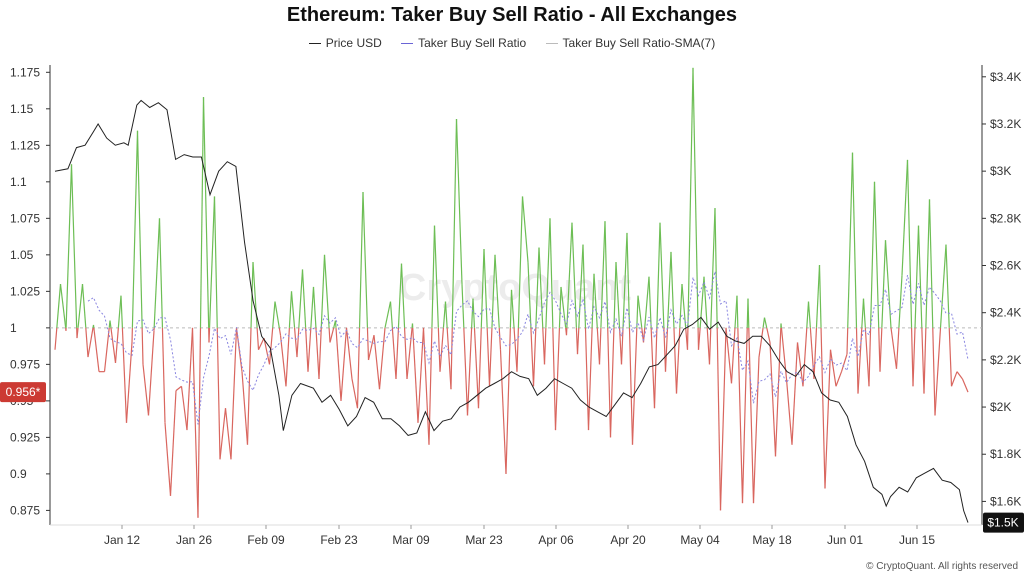  Describe the element at coordinates (1000, 407) in the screenshot. I see `right-tick-label: $2K` at that location.